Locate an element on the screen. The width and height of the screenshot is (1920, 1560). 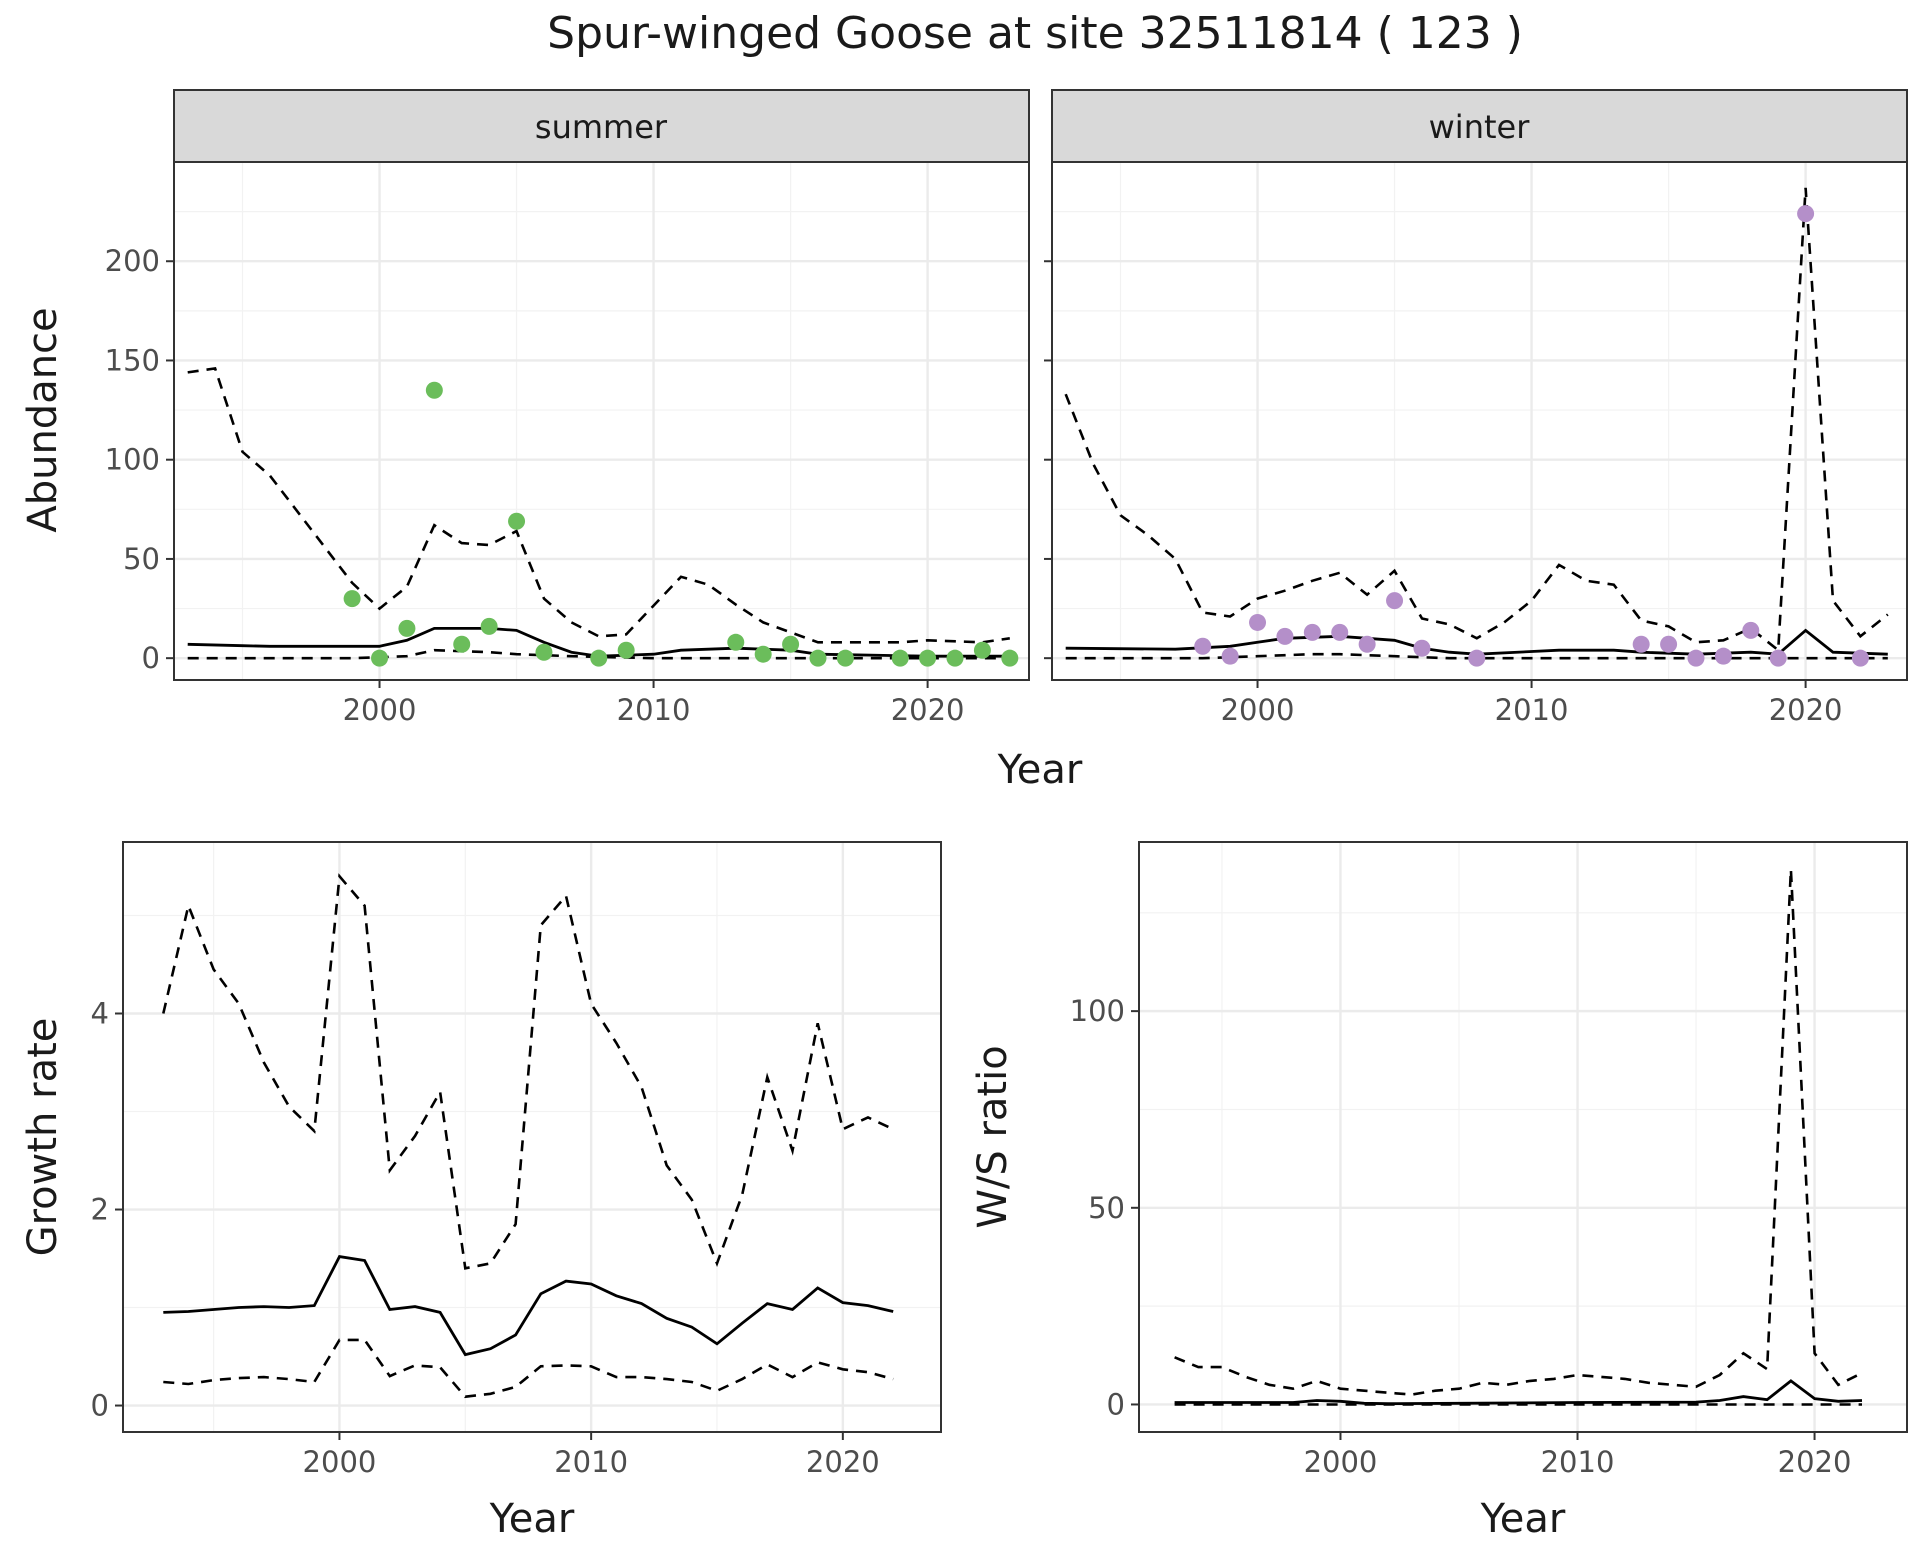
y-tick-label: 4 is located at coordinates (100, 1014).